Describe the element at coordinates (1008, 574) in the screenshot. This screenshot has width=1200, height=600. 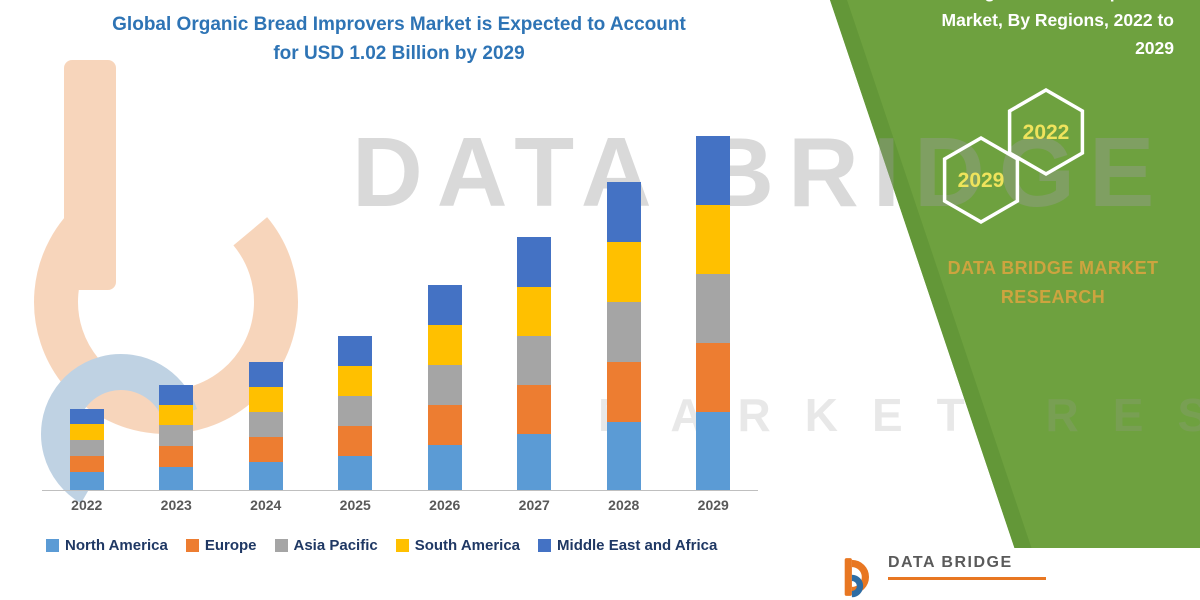
I see `footer-brand: DATA BRIDGE` at that location.